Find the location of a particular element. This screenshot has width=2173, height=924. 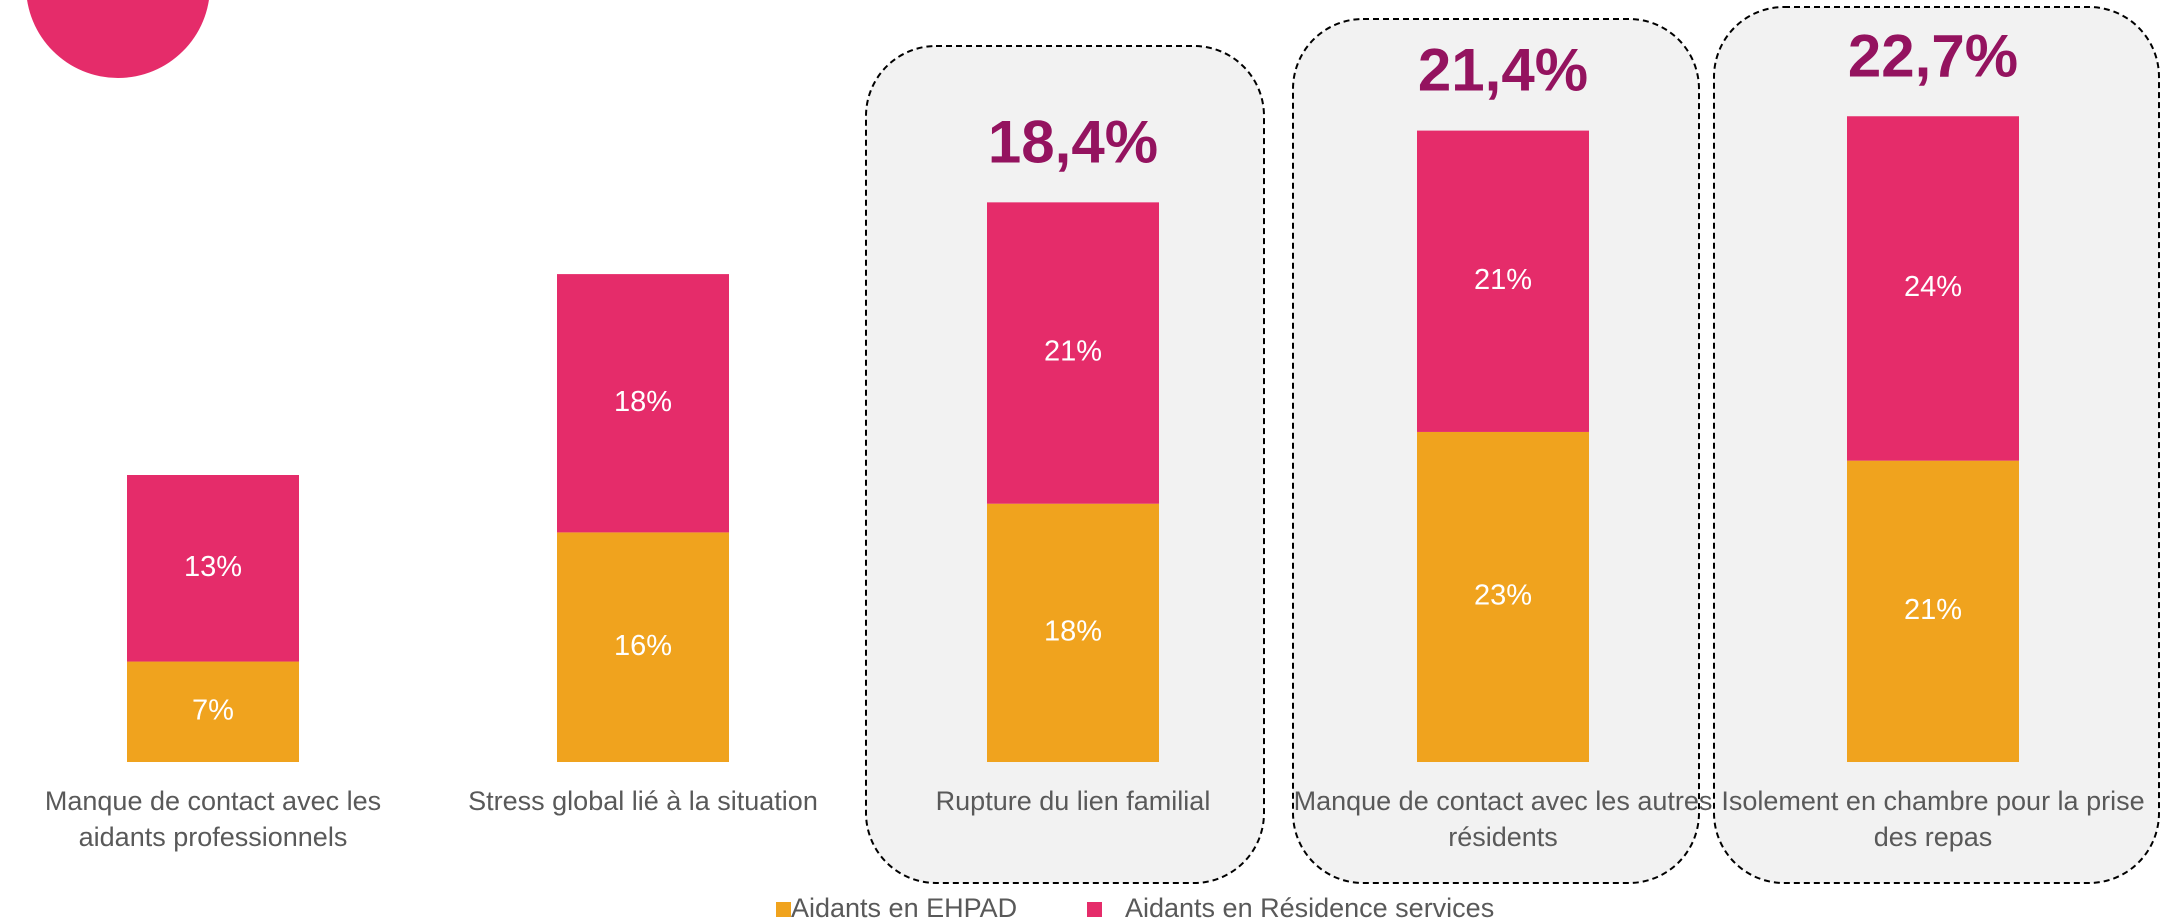

total-label: 22,7% is located at coordinates (1933, 55).